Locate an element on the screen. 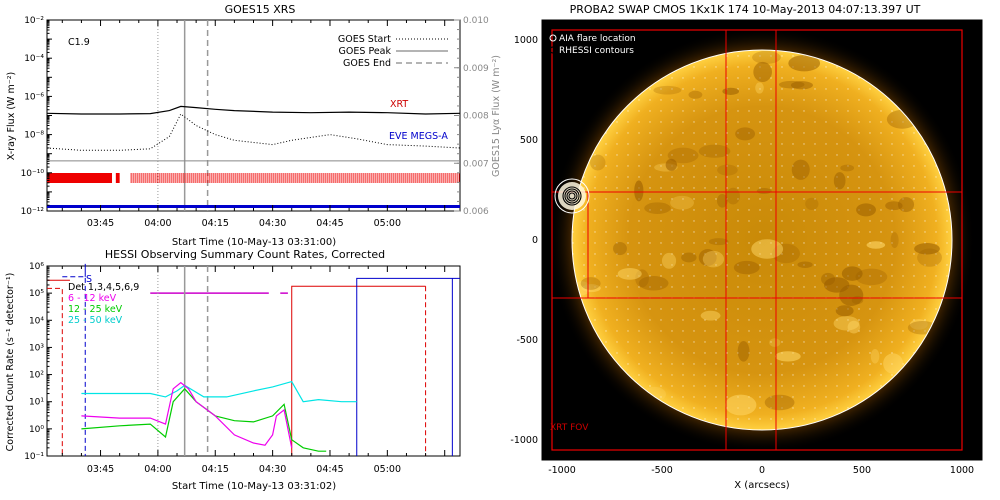  y-tick-label: 10⁻⁴ is located at coordinates (34, 59).